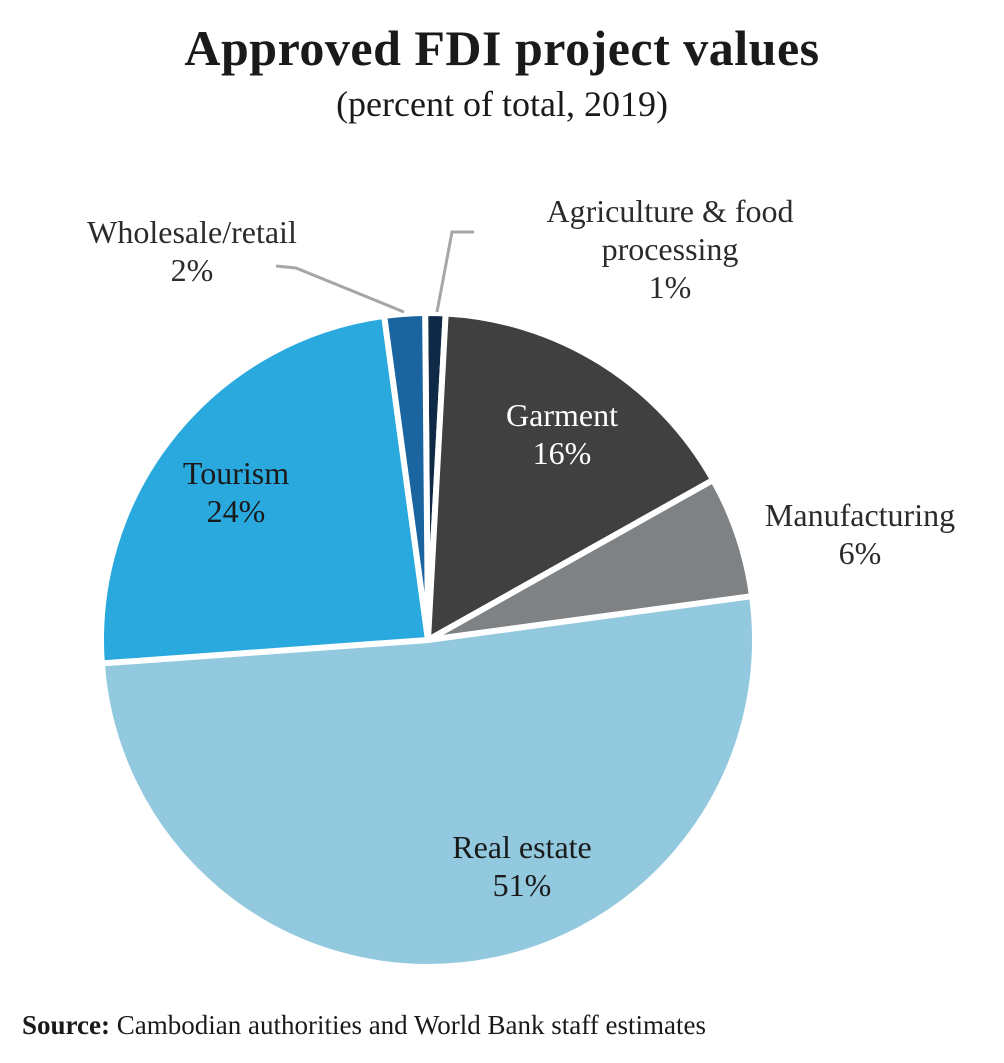 The height and width of the screenshot is (1063, 1004). What do you see at coordinates (521, 847) in the screenshot?
I see `data-label-name-real-estate: Real estate` at bounding box center [521, 847].